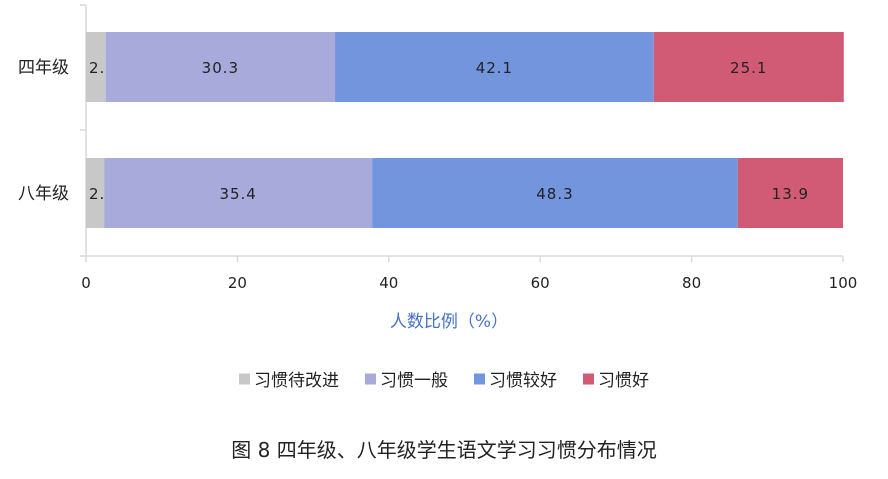  I want to click on legend-item: 习惯一般, so click(406, 381).